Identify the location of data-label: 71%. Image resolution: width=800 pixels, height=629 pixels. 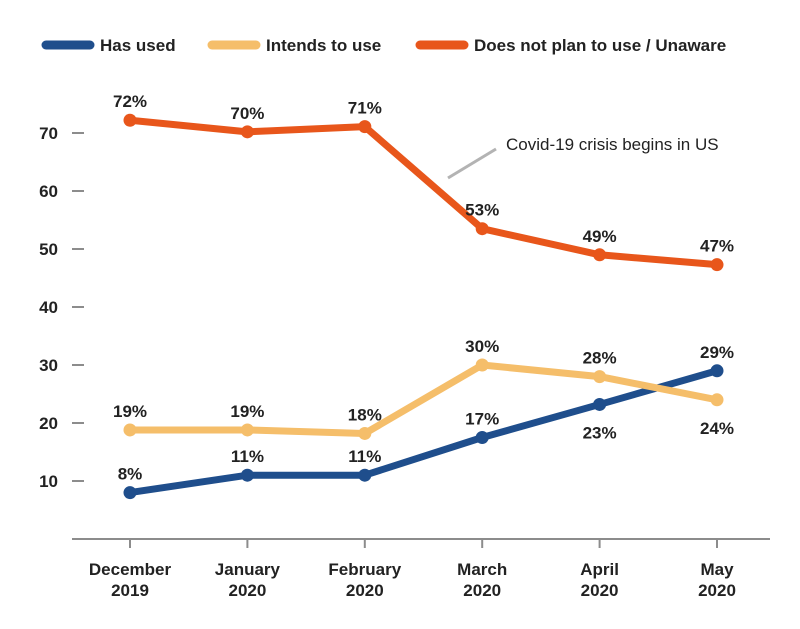
(365, 108).